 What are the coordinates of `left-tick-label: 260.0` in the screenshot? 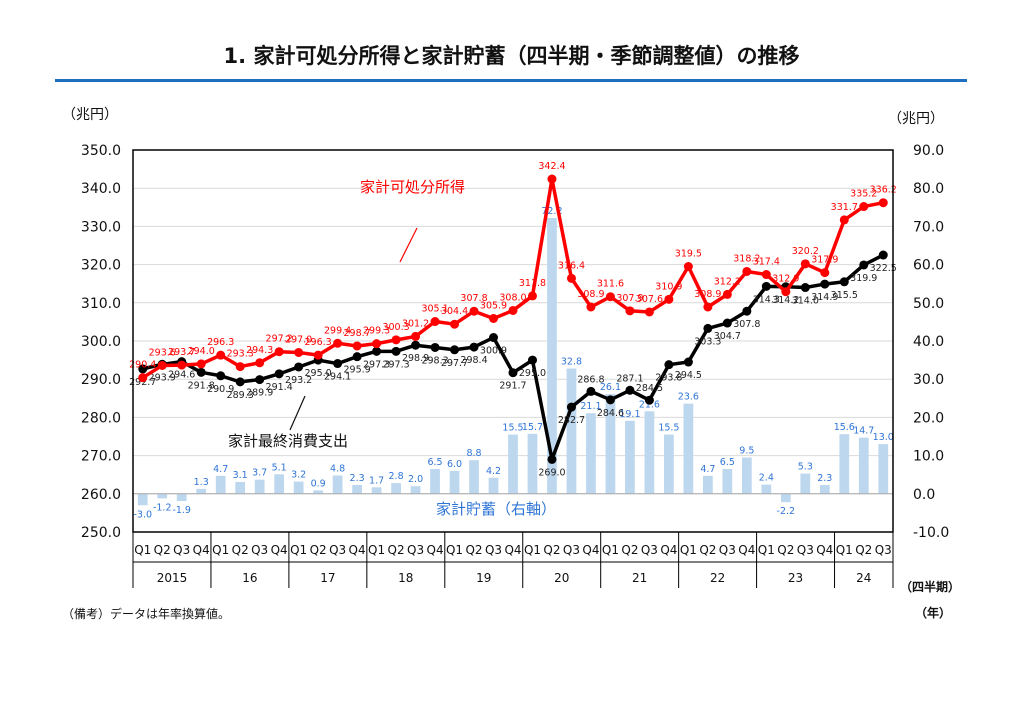 It's located at (101, 495).